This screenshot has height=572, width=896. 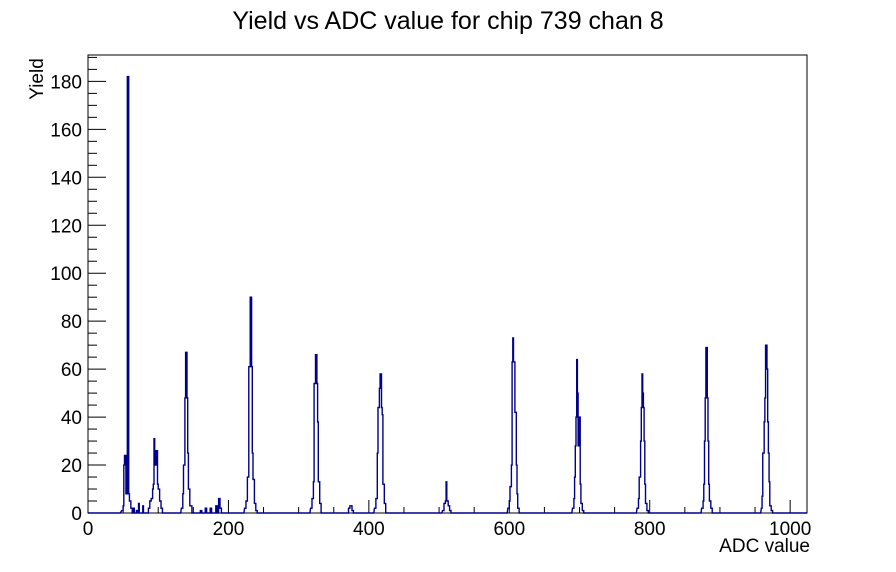 What do you see at coordinates (78, 290) in the screenshot?
I see `y-axis: 0 20 40 60 80 100 120 140 160 180` at bounding box center [78, 290].